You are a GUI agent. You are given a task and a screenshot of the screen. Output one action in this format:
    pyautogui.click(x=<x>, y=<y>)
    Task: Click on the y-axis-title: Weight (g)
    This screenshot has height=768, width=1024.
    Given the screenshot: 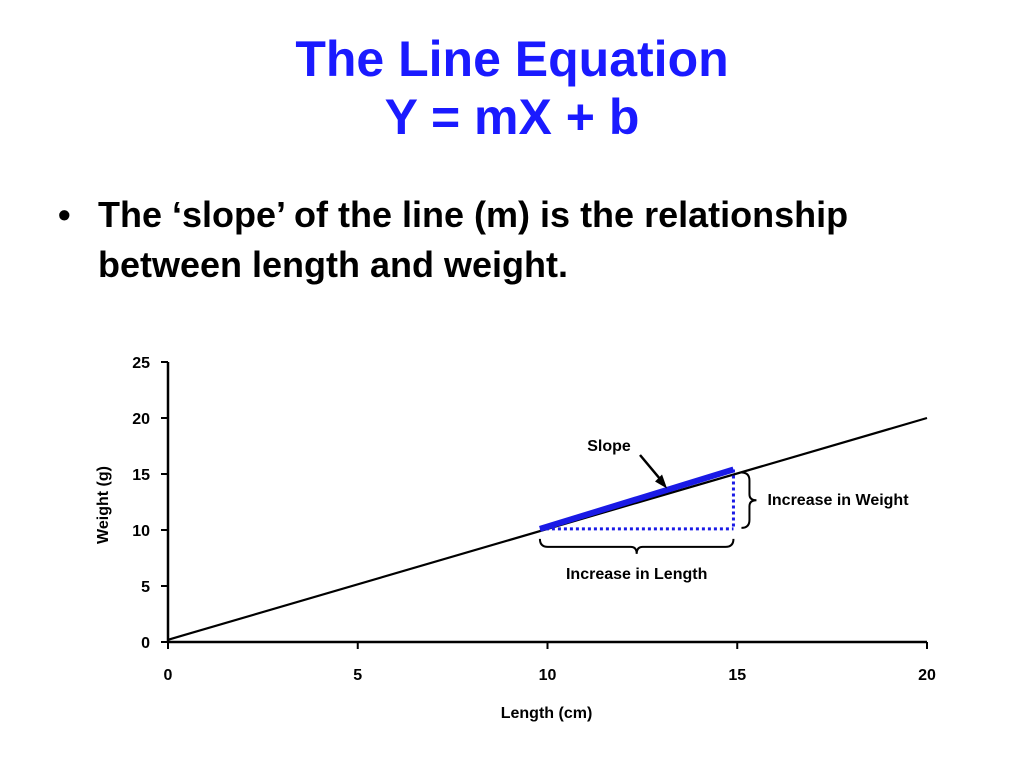 What is the action you would take?
    pyautogui.click(x=103, y=505)
    